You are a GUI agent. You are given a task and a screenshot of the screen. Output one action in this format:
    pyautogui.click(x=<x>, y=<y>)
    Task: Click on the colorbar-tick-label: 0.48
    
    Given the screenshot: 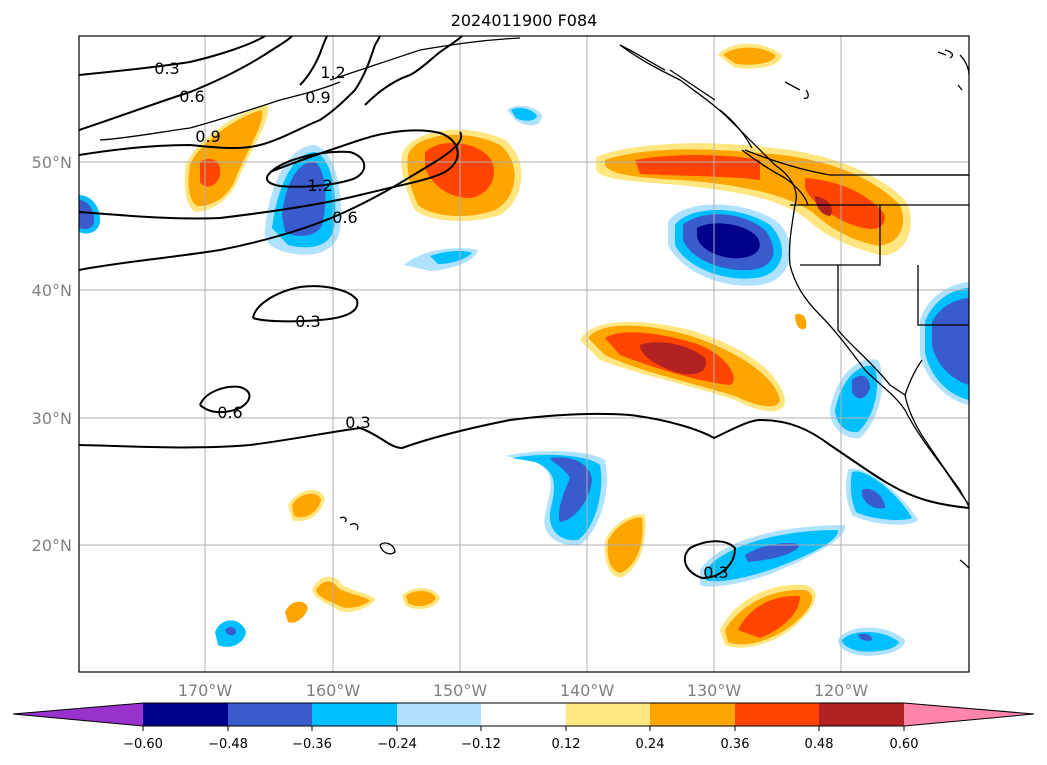 What is the action you would take?
    pyautogui.click(x=819, y=744)
    